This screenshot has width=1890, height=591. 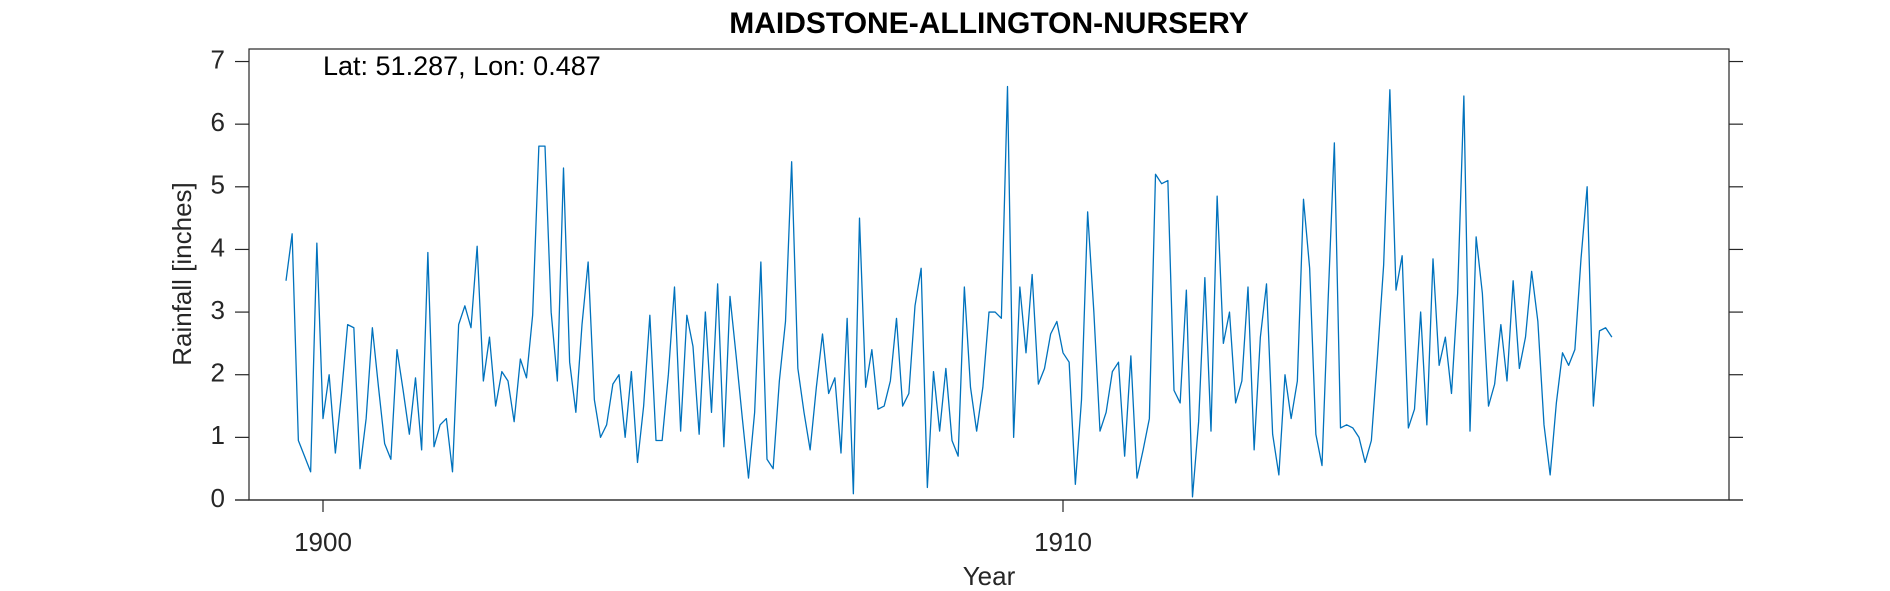 What do you see at coordinates (462, 66) in the screenshot?
I see `annotation: Lat: 51.287, Lon: 0.487` at bounding box center [462, 66].